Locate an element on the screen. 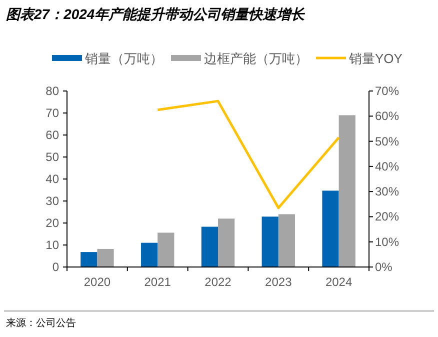 This screenshot has height=337, width=438. x-tick-label: 2021 is located at coordinates (158, 282).